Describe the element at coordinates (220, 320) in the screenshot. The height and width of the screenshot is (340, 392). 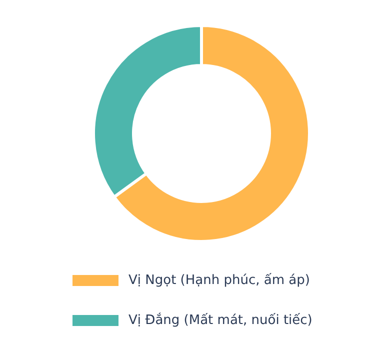
I see `legend-label: Vị Đắng (Mất mát, nuối tiếc)` at that location.